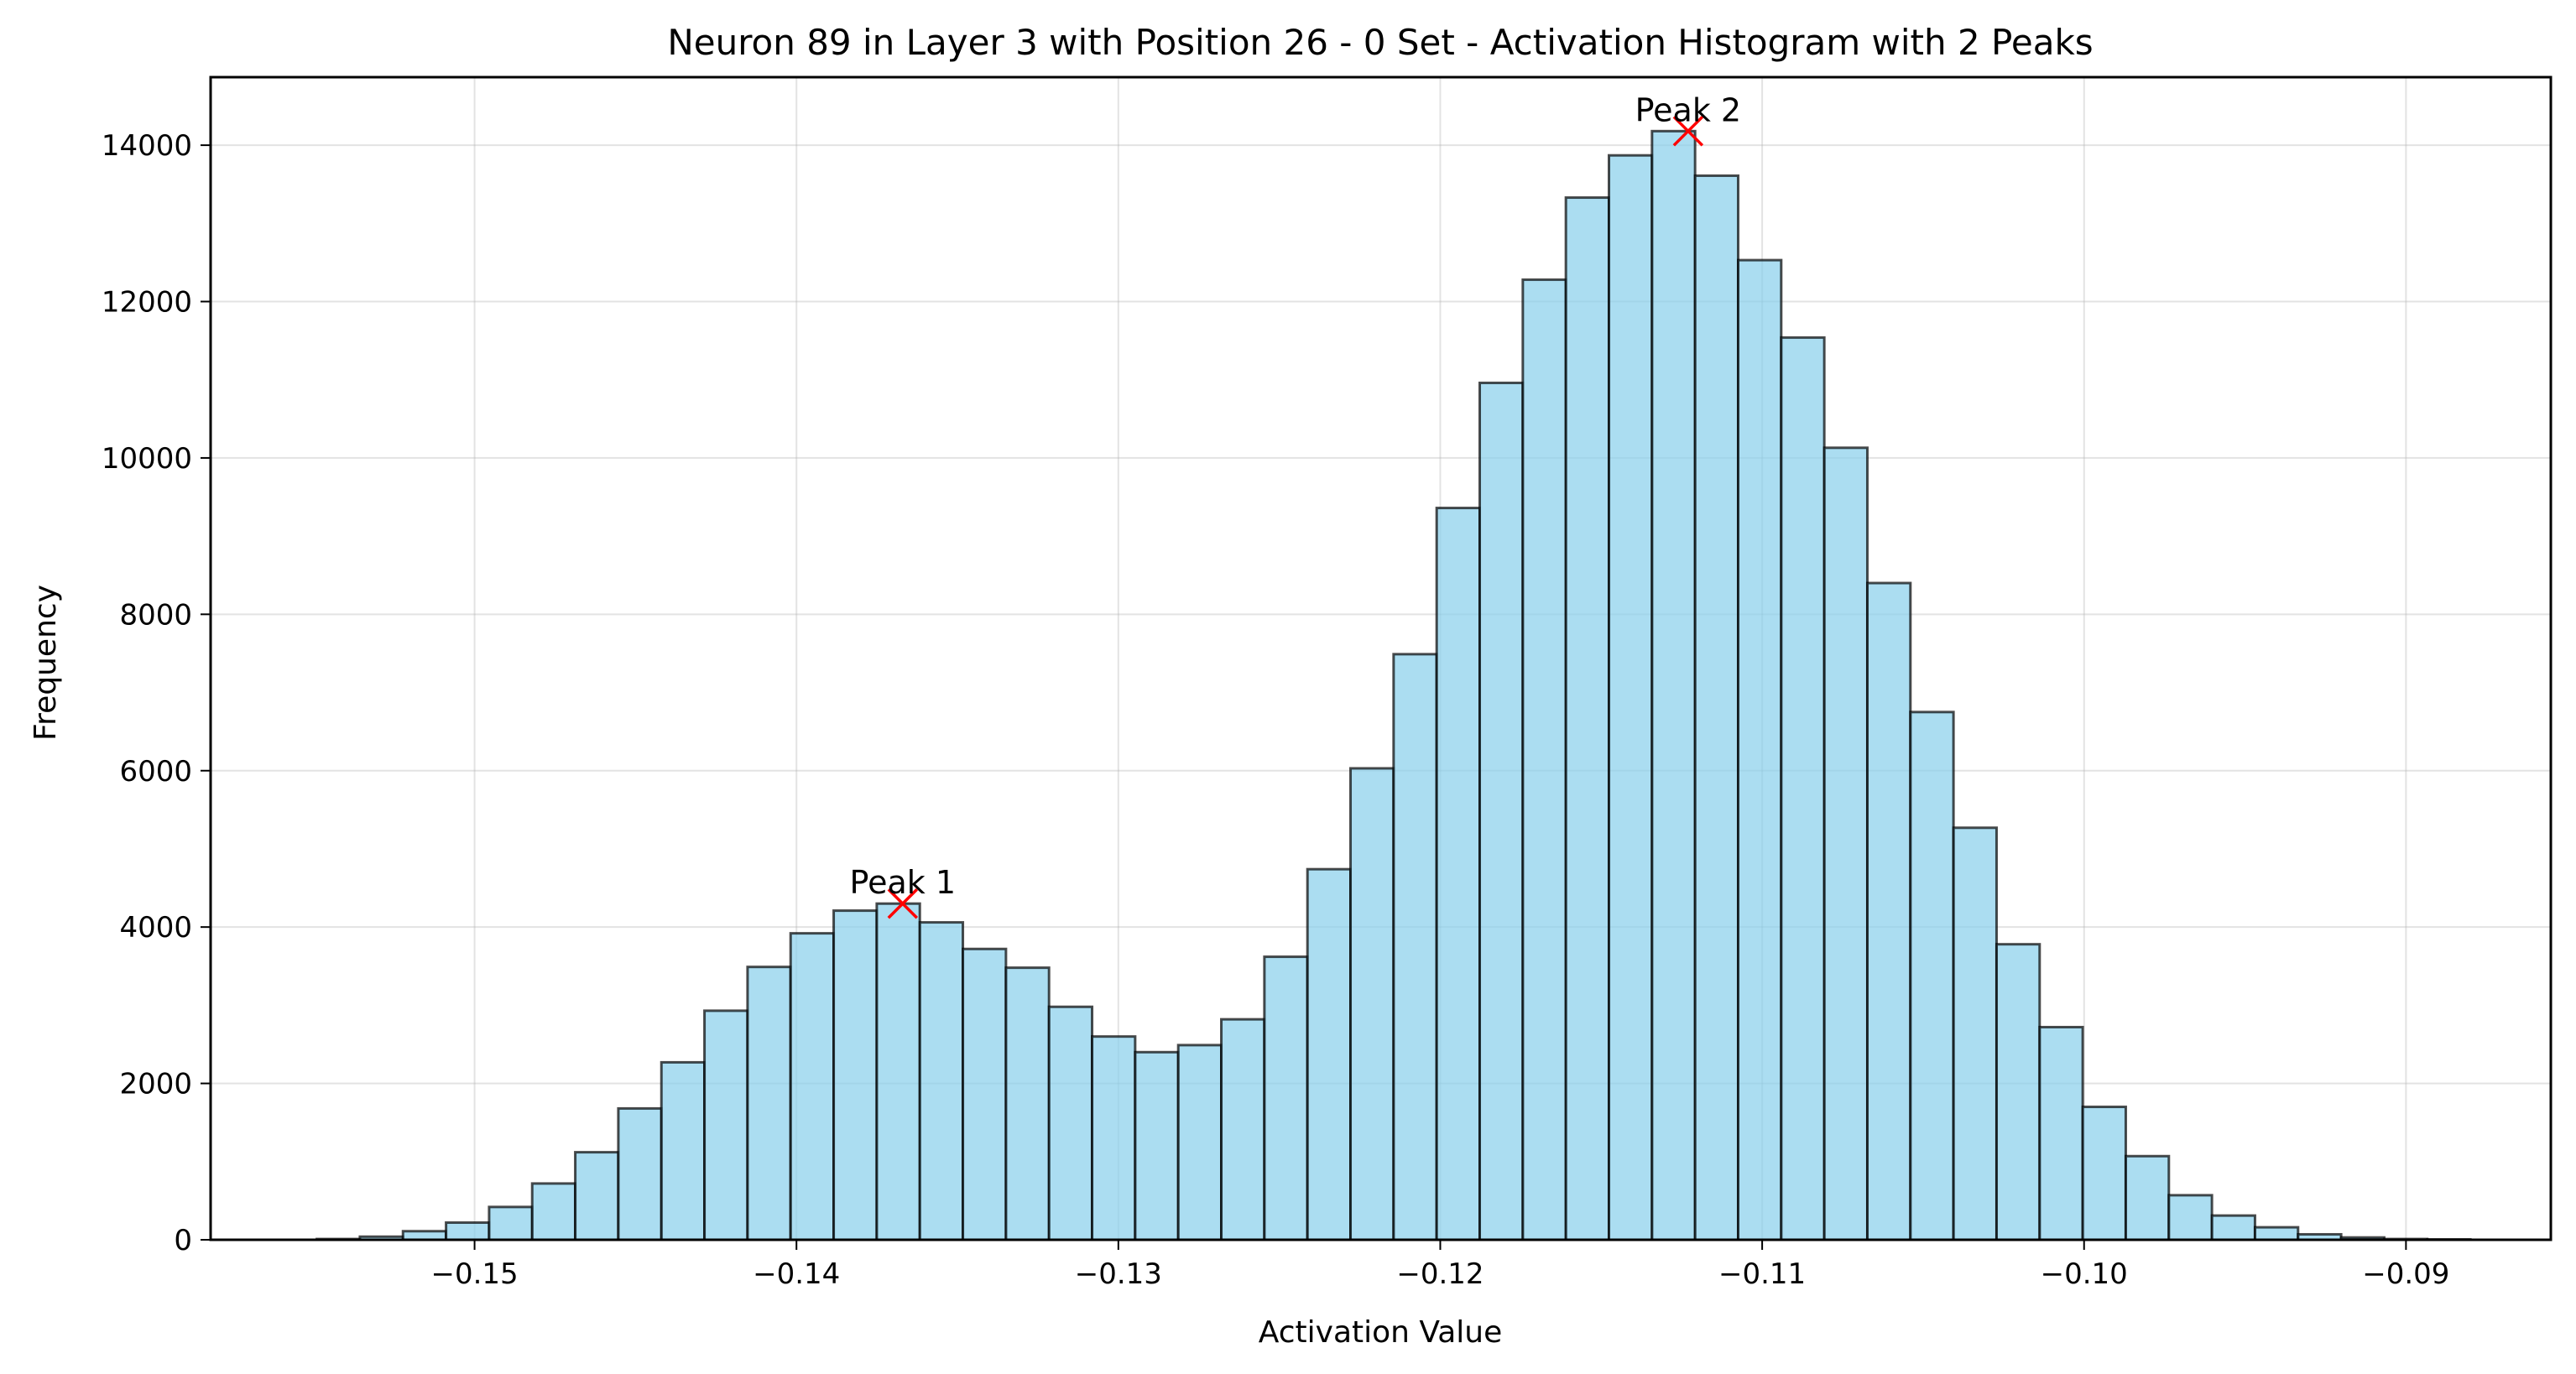 The height and width of the screenshot is (1374, 2576). What do you see at coordinates (156, 693) in the screenshot?
I see `y-axis-ticks: 0 2000 4000 6000 8000 10000 12000 14000` at bounding box center [156, 693].